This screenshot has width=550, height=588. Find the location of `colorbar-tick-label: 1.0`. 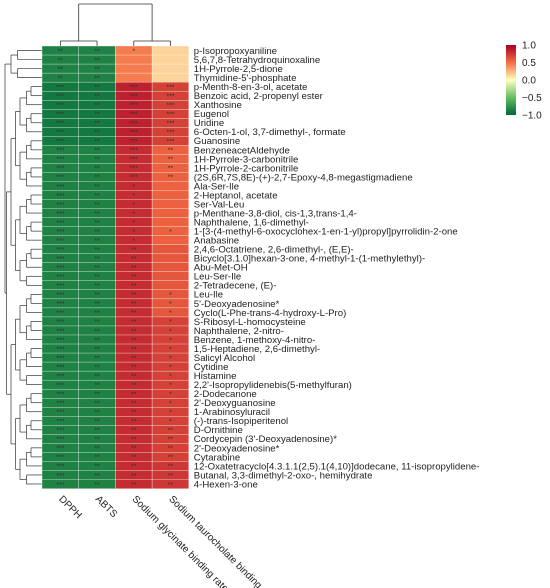

colorbar-tick-label: 1.0 is located at coordinates (529, 46).